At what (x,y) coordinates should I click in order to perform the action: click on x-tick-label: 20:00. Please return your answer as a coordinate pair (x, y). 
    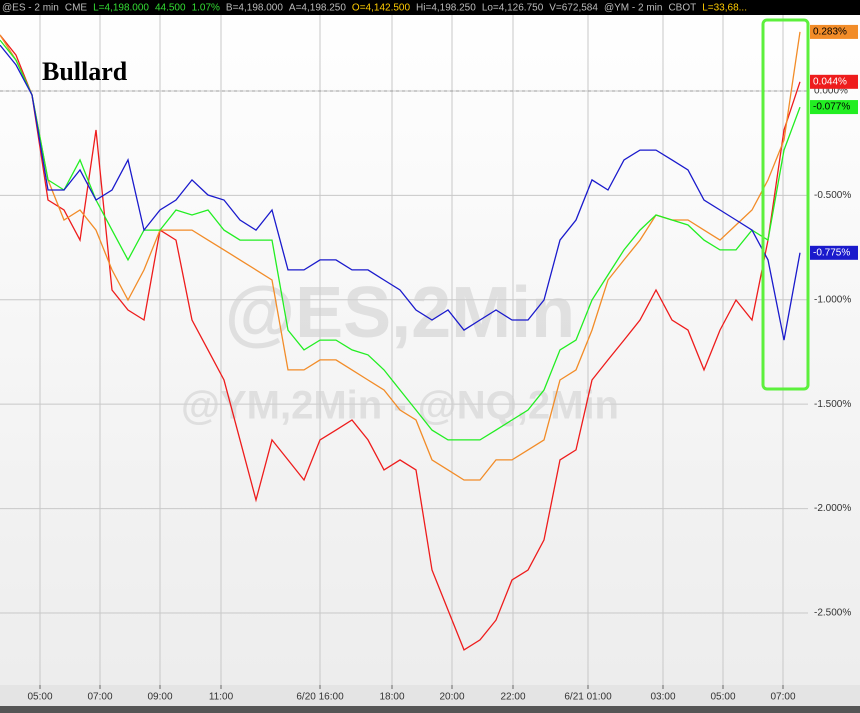
    Looking at the image, I should click on (451, 697).